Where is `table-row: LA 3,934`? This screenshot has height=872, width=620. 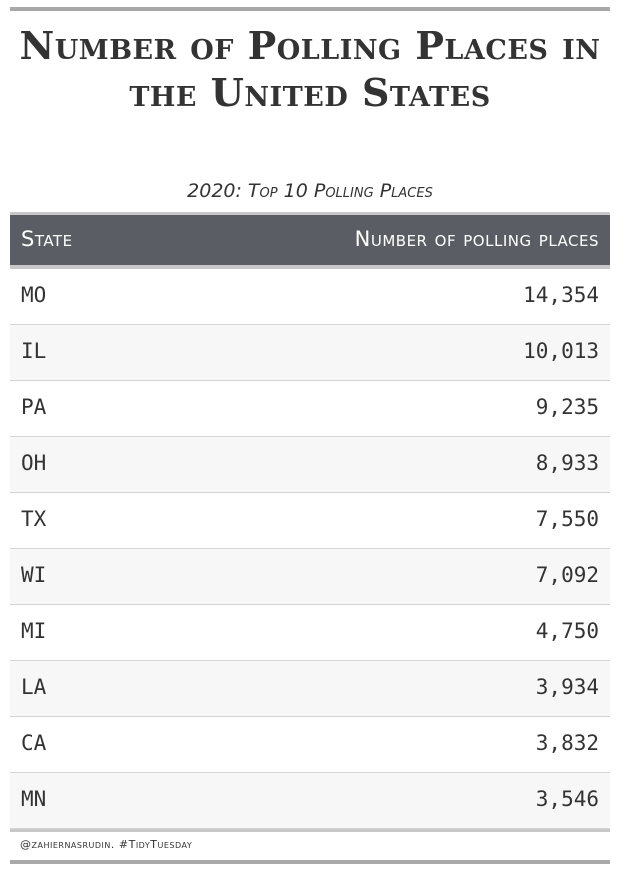 table-row: LA 3,934 is located at coordinates (310, 689).